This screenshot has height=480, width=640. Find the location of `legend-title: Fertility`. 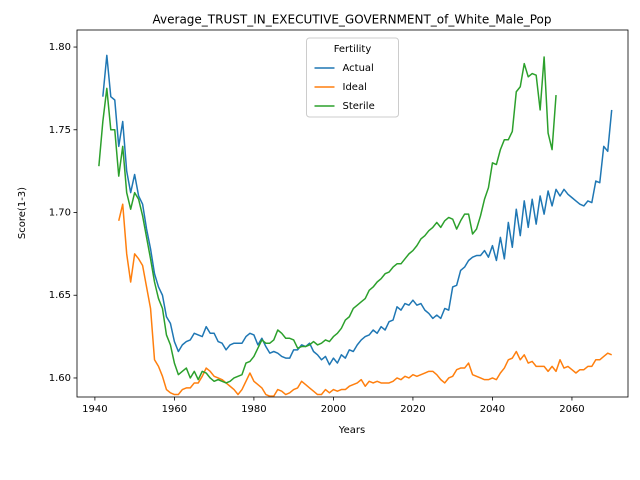

legend-title: Fertility is located at coordinates (353, 49).